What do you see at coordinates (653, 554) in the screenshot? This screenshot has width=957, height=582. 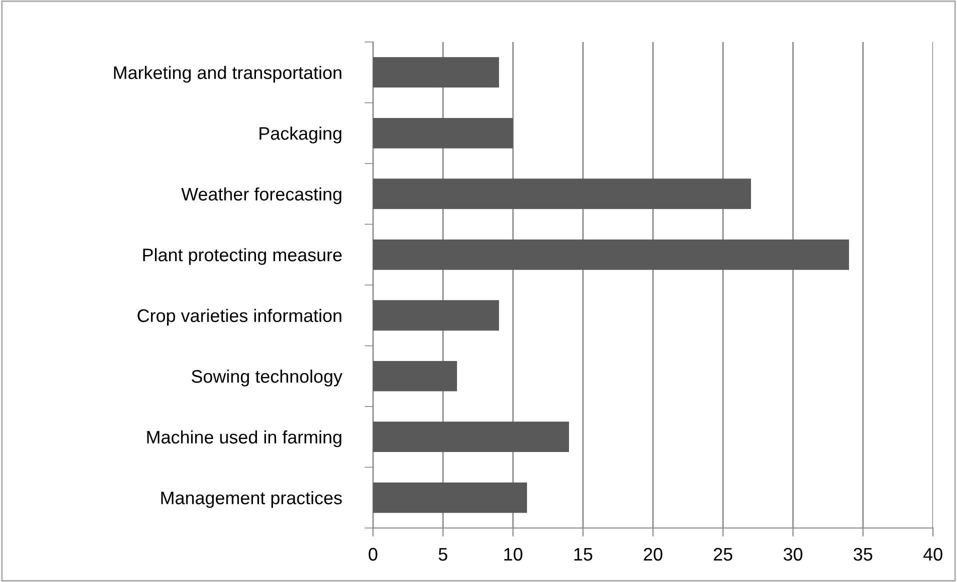 I see `x-tick-label: 20` at bounding box center [653, 554].